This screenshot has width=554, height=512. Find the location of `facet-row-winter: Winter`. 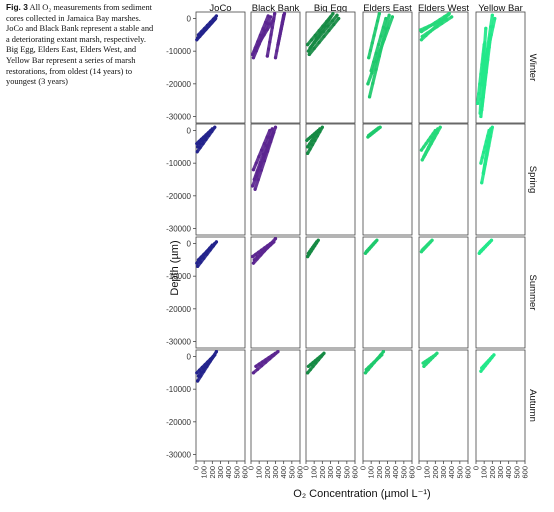

facet-row-winter: Winter is located at coordinates (532, 67).